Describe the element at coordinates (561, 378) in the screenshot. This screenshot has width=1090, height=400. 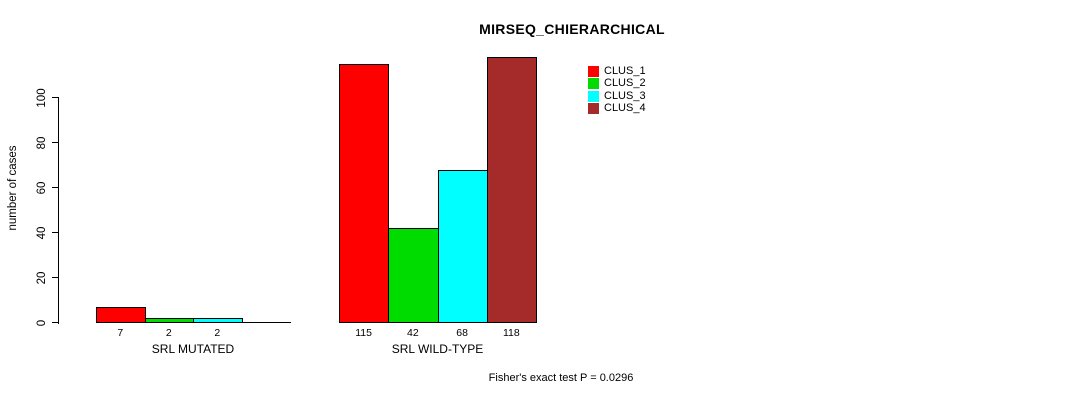
I see `footer-note: Fisher's exact test P = 0.0296` at that location.